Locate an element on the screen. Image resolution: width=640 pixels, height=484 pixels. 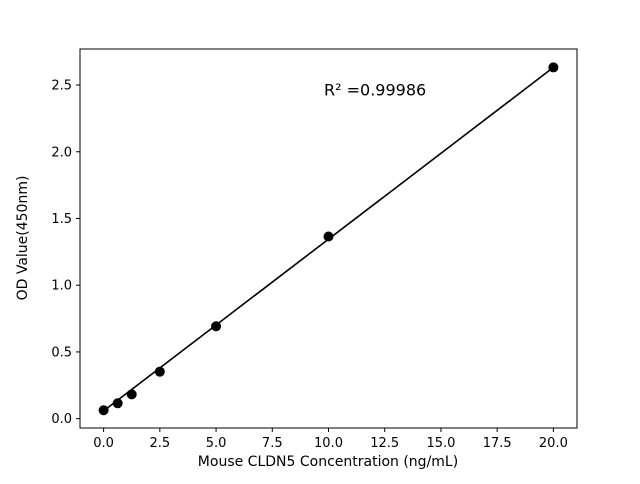
x-axis-label: Mouse CLDN5 Concentration (ng/mL) is located at coordinates (328, 462).